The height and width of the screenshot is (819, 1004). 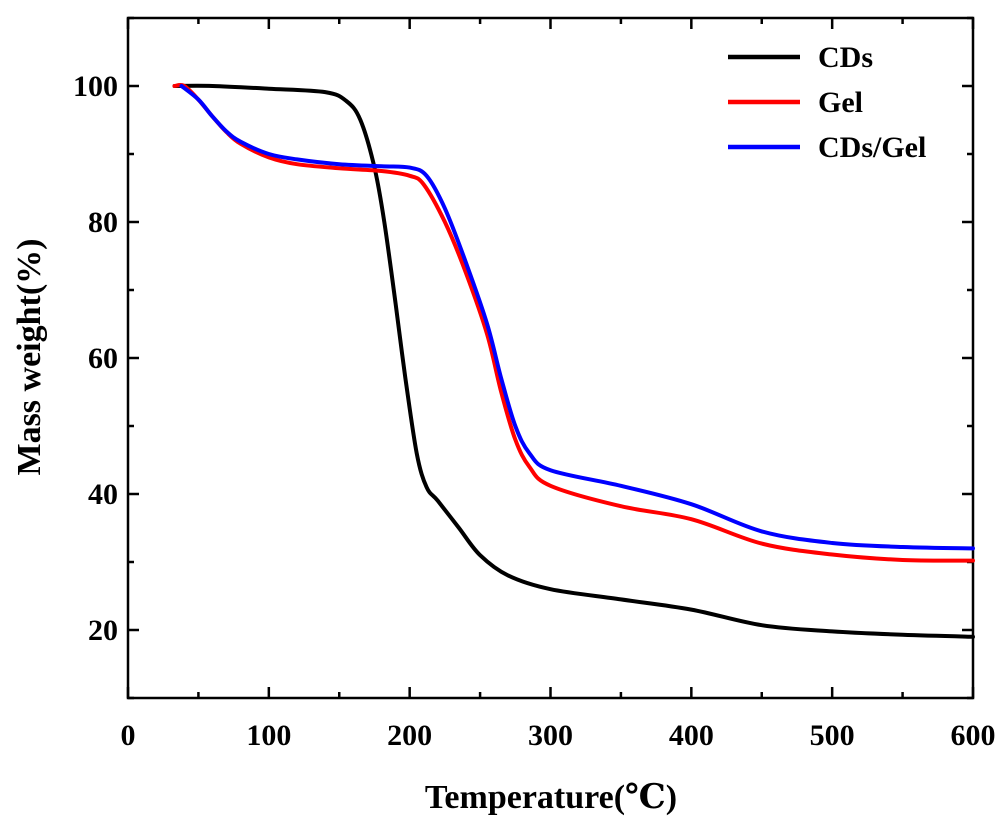 I want to click on legend-label-cds-gel: CDs/Gel, so click(x=872, y=147).